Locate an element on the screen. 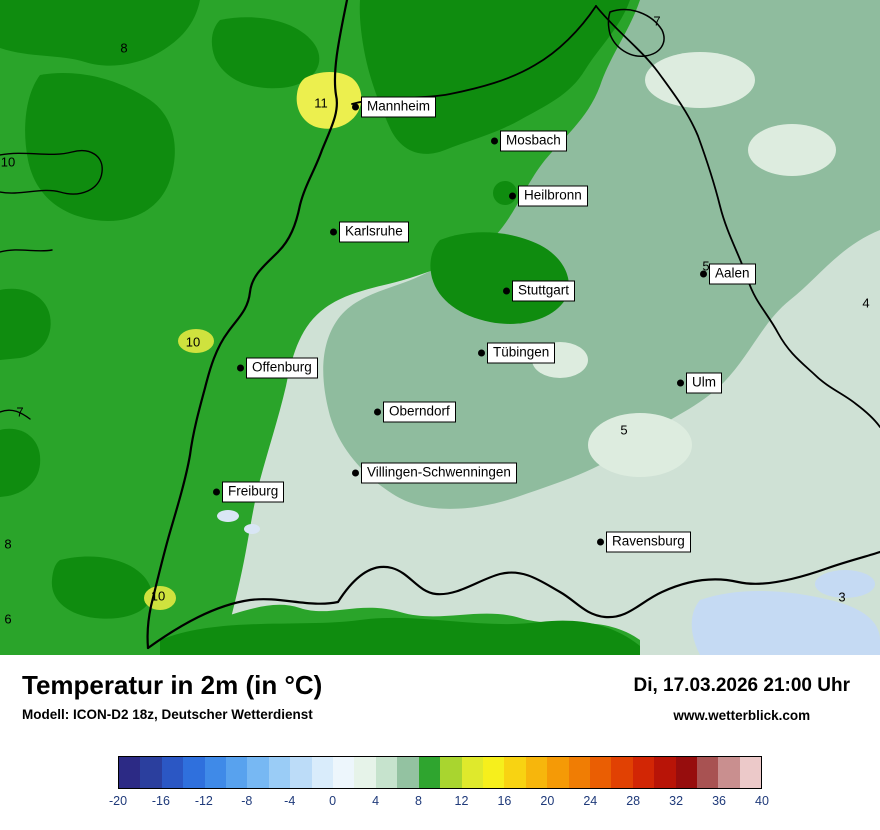 The height and width of the screenshot is (830, 880). temp-blob-darkgreen-top is located at coordinates (265, 53).